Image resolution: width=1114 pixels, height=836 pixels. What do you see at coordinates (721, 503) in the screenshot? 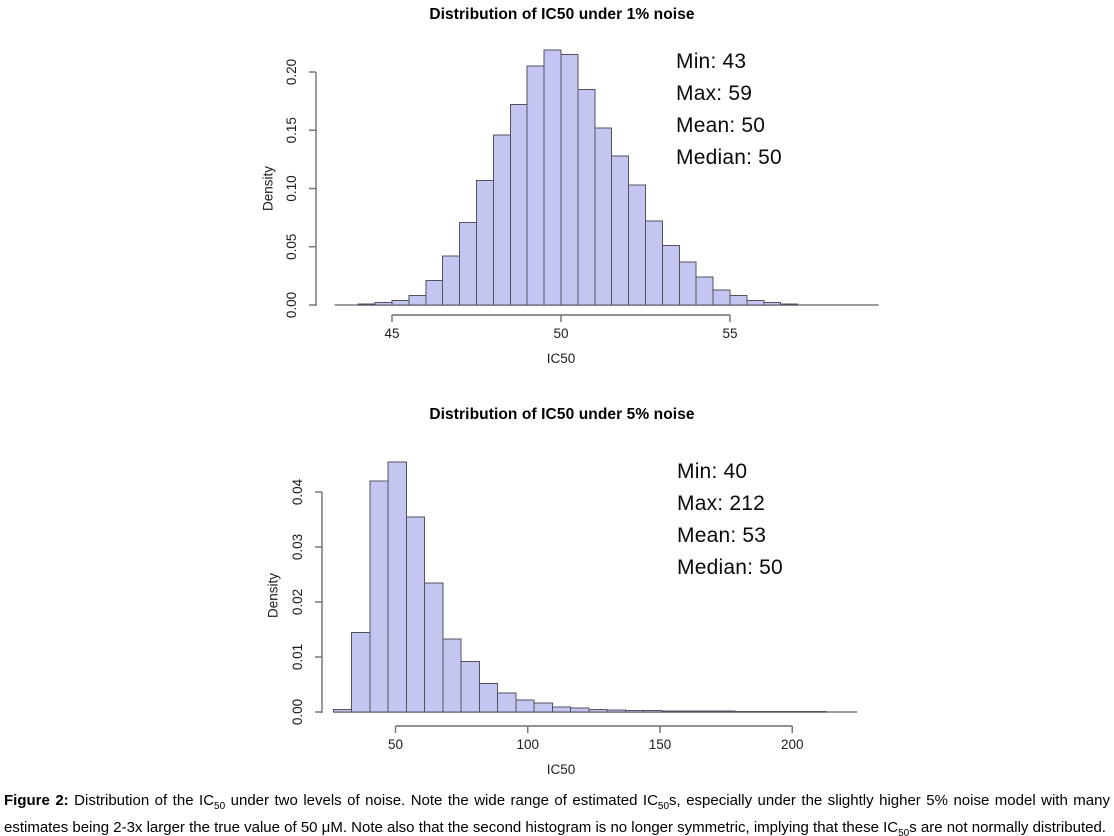
I see `chart-2-stat-max: Max: 212` at bounding box center [721, 503].